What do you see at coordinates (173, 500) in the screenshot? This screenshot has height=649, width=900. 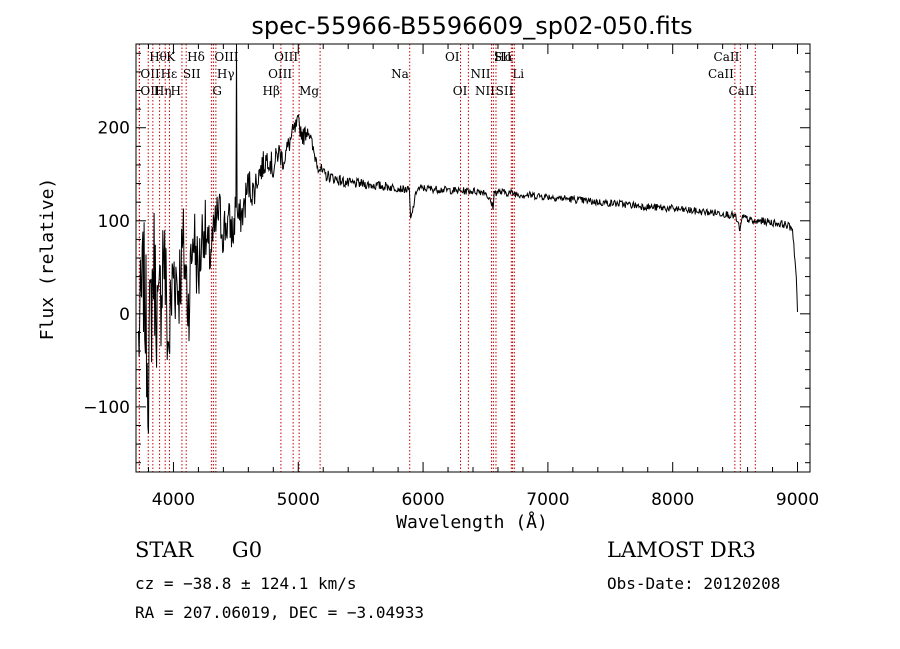 I see `x-tick-label: 4000` at bounding box center [173, 500].